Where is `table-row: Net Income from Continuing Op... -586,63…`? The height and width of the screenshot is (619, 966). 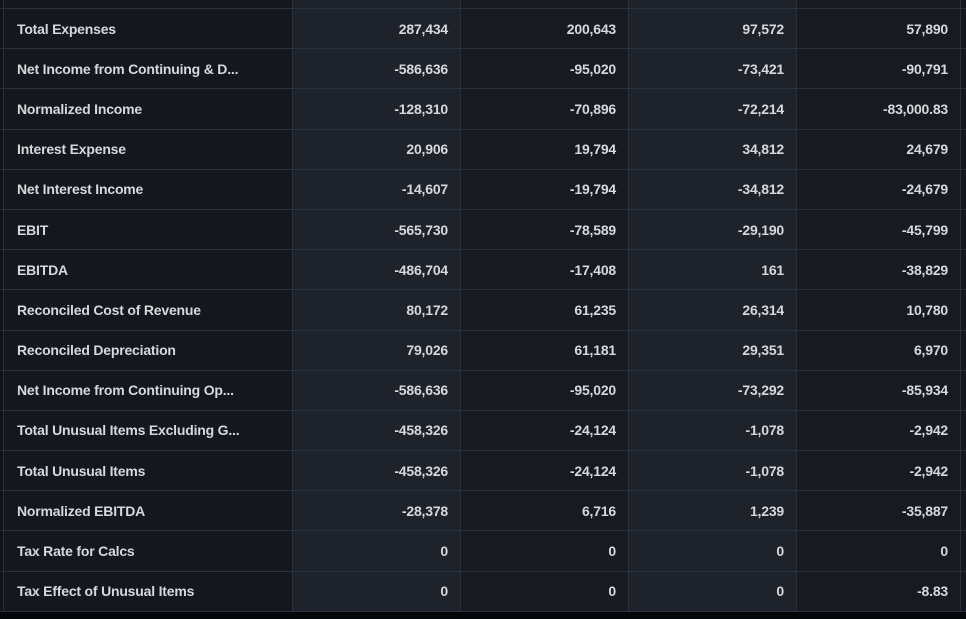
table-row: Net Income from Continuing Op... -586,63… is located at coordinates (483, 390).